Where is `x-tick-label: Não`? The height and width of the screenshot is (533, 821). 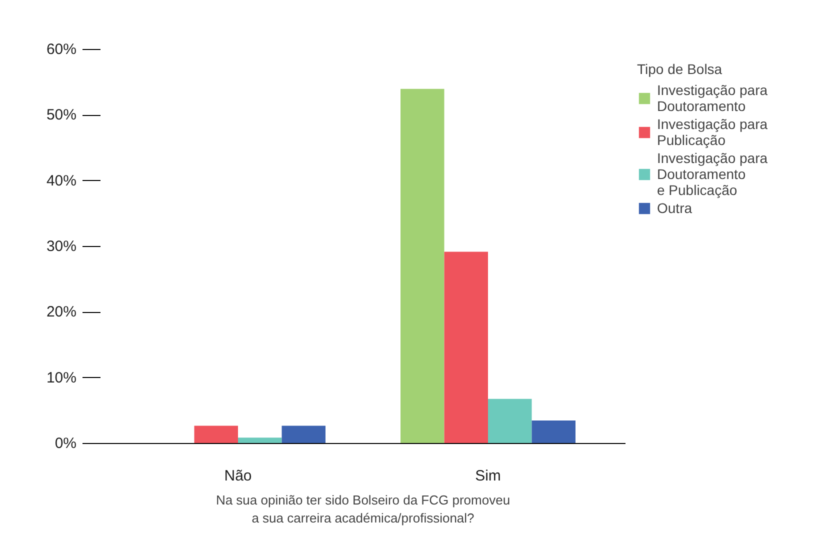 x-tick-label: Não is located at coordinates (238, 476).